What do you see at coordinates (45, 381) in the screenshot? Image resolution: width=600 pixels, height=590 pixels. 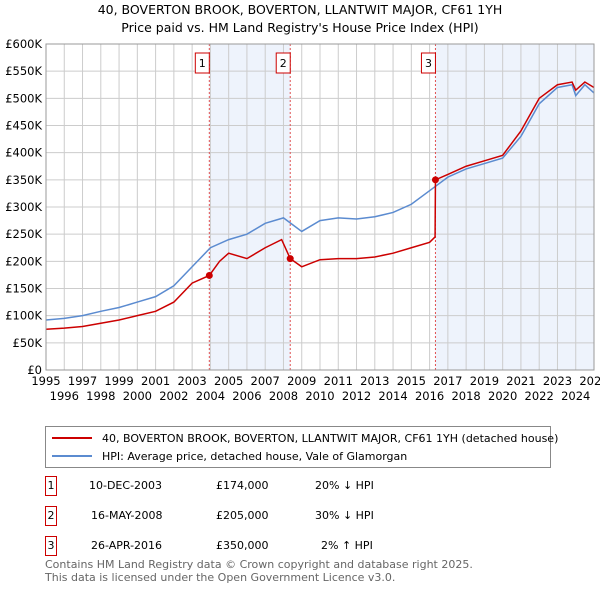 I see `x-tick-label: 1995` at bounding box center [45, 381].